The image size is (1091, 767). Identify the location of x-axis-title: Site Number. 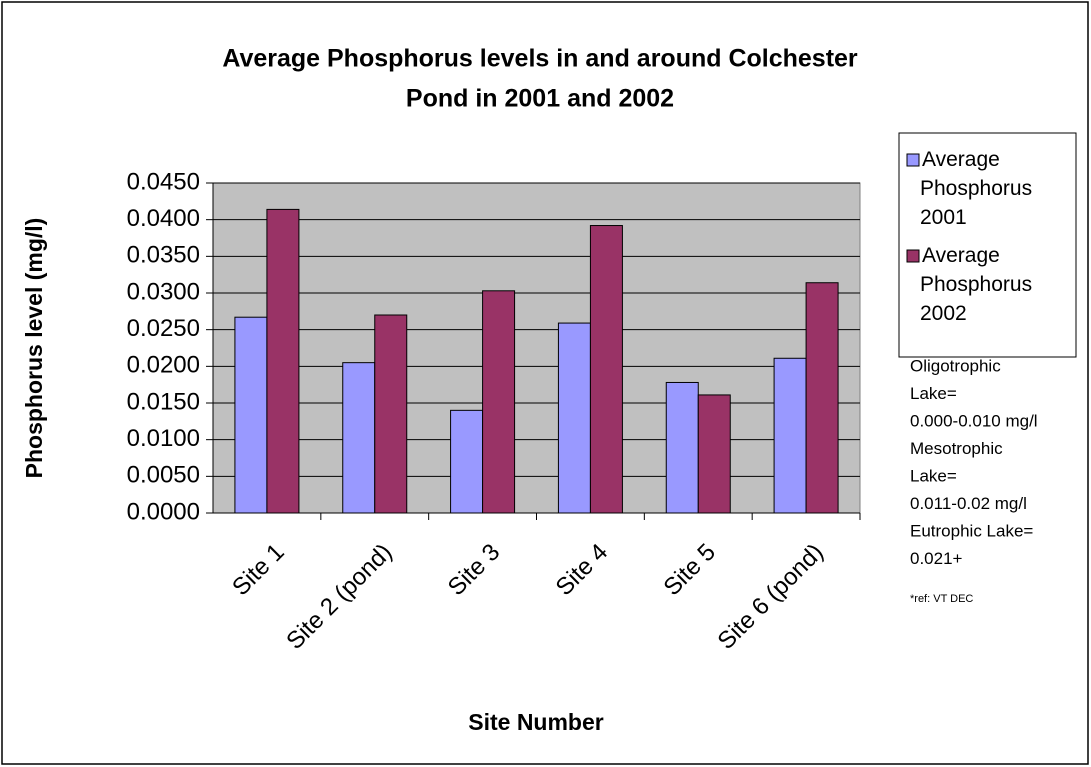
(536, 722).